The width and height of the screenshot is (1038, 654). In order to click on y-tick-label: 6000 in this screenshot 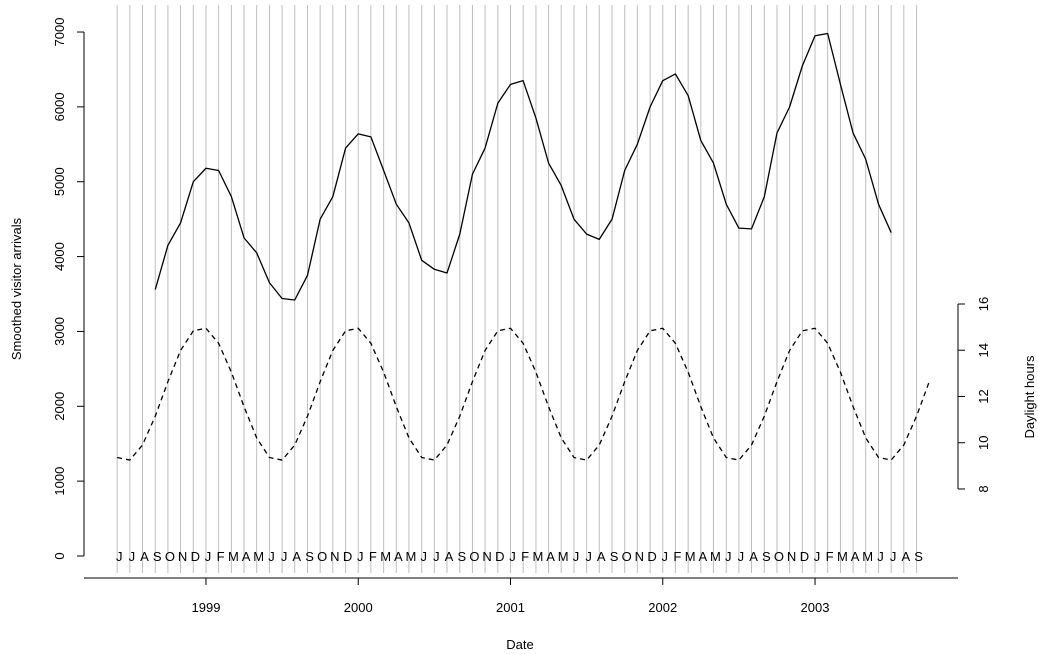, I will do `click(59, 106)`.